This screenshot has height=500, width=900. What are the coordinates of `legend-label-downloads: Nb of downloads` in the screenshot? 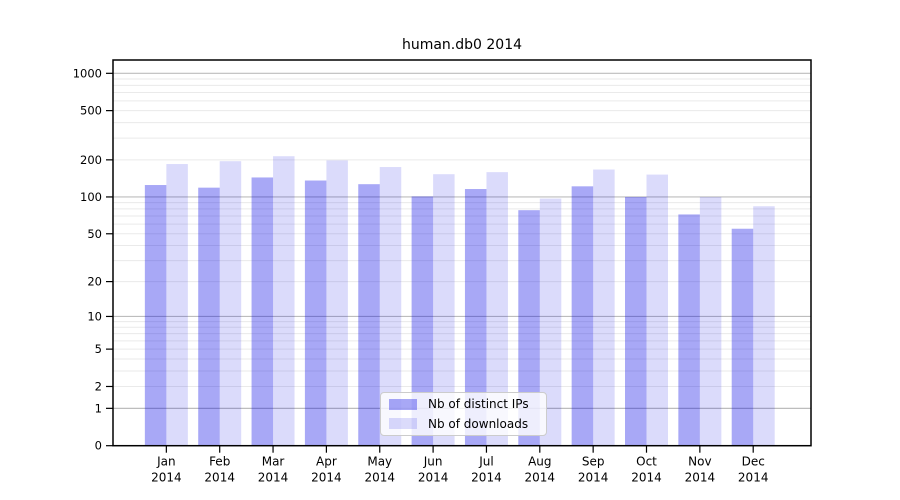 It's located at (478, 423).